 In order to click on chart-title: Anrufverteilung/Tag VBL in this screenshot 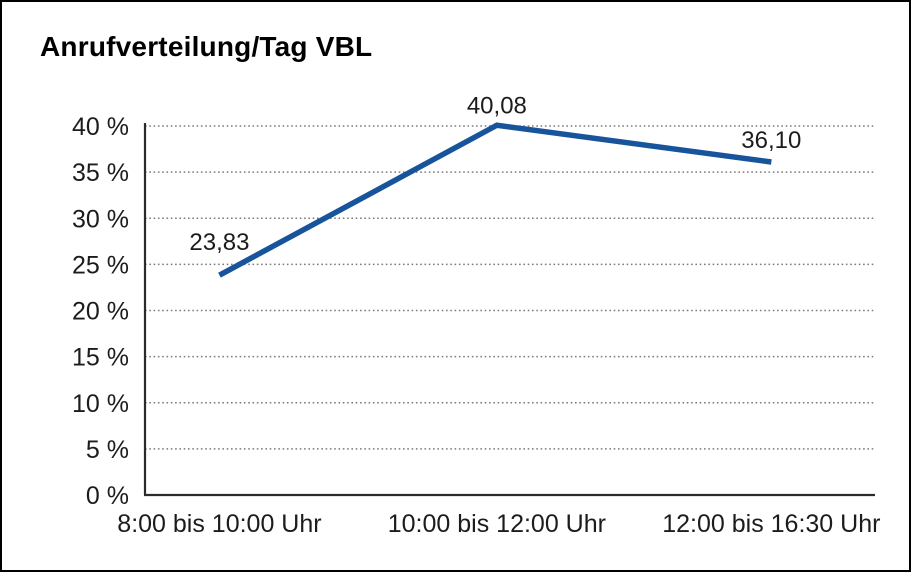, I will do `click(206, 46)`.